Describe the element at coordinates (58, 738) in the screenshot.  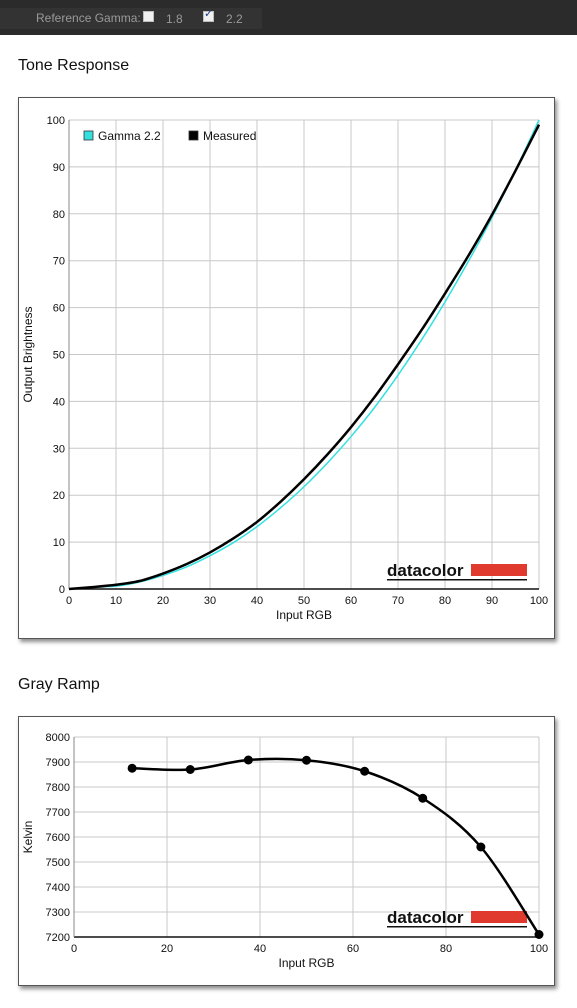
I see `y-tick-label: 8000` at that location.